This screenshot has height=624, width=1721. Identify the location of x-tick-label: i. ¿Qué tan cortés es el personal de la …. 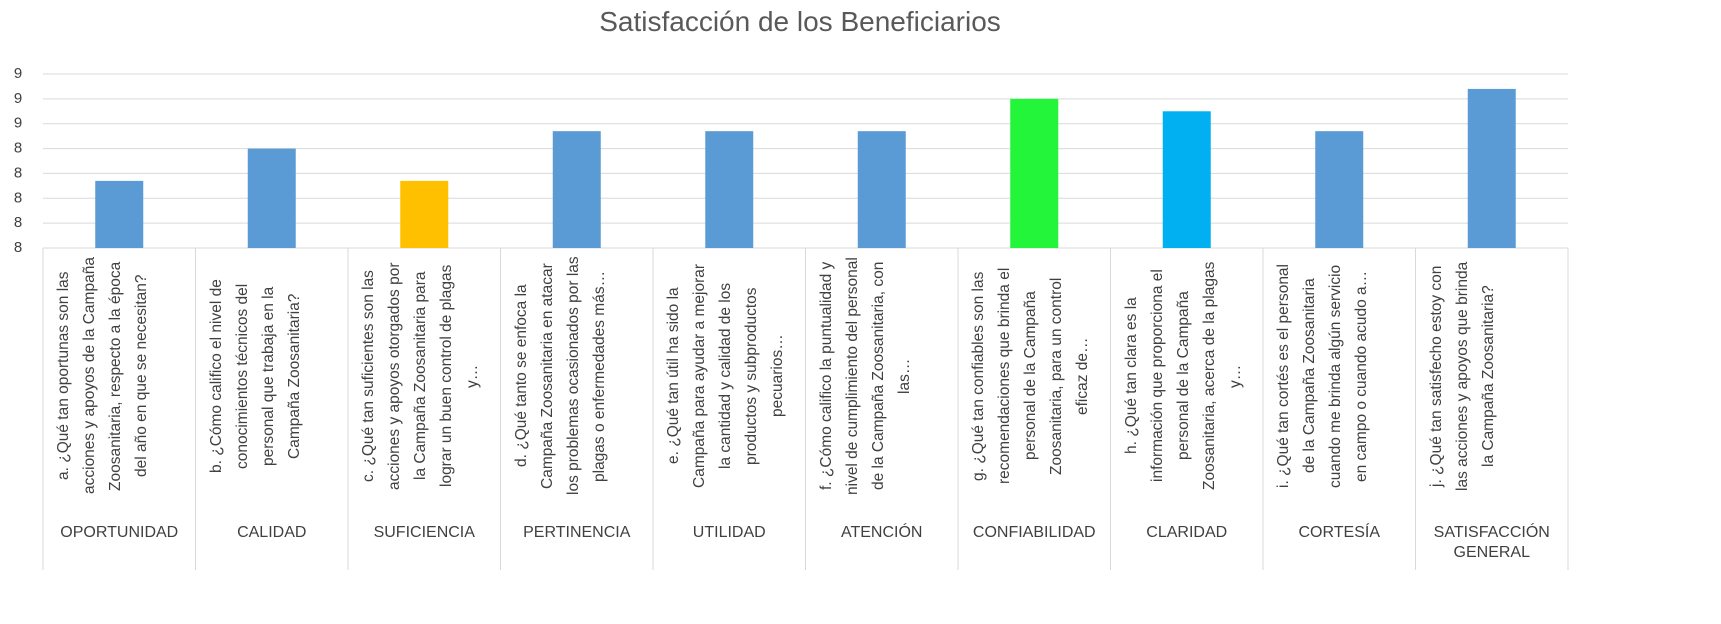
(1322, 376).